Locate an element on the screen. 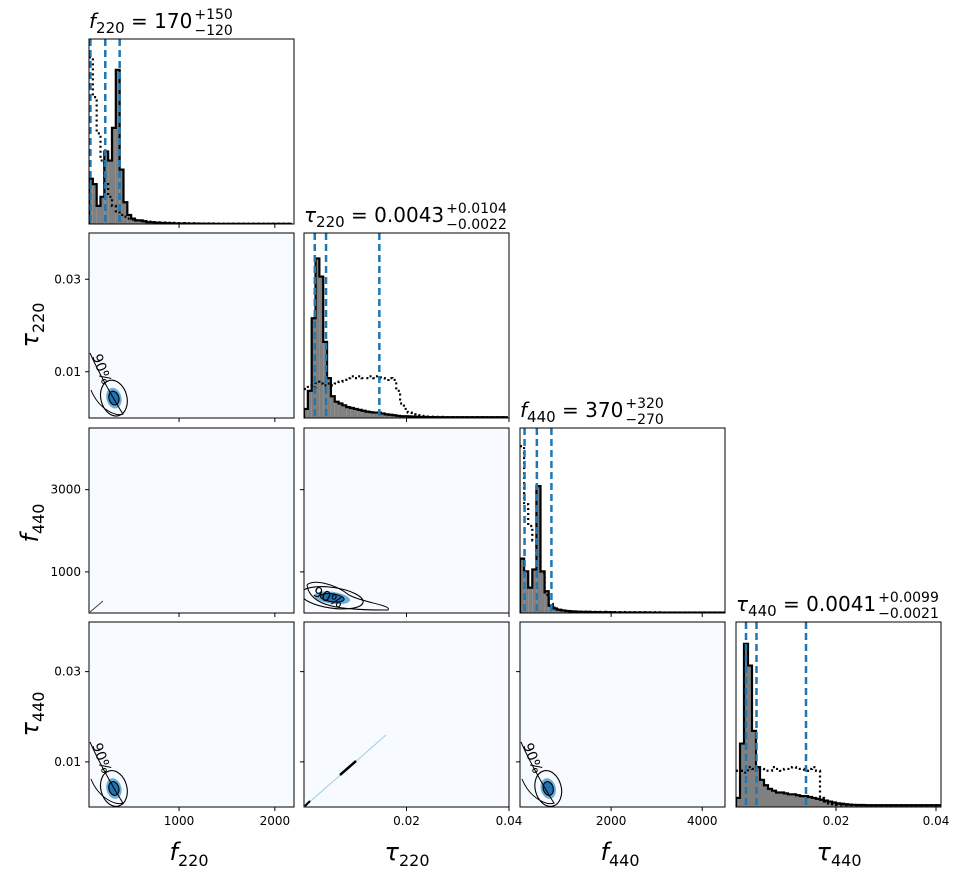 The width and height of the screenshot is (961, 874). panel-tau220-f440: 90% is located at coordinates (406, 520).